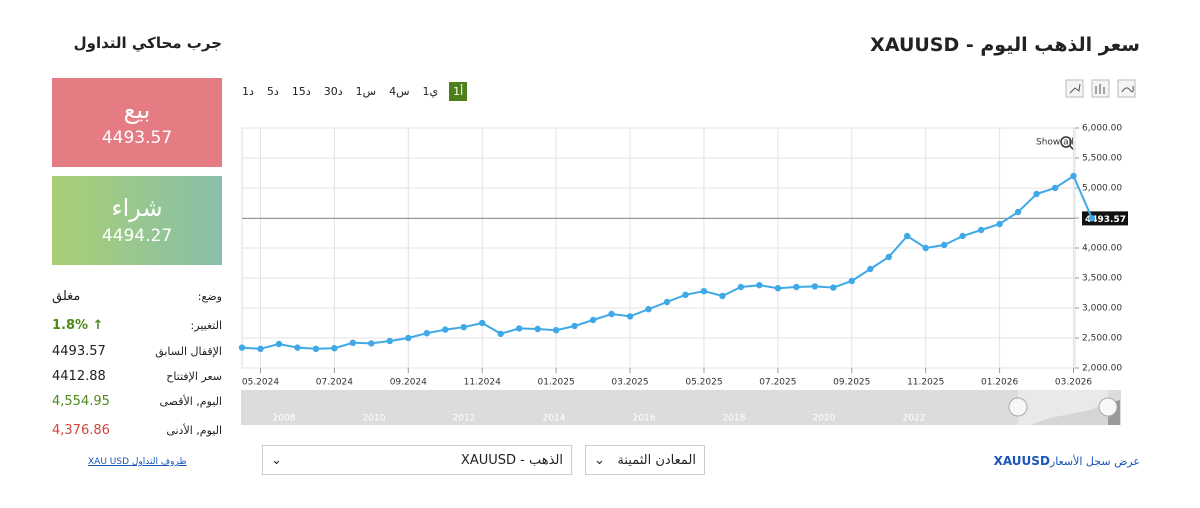 The width and height of the screenshot is (1200, 508). Describe the element at coordinates (137, 236) in the screenshot. I see `buy-price: 4494.27` at that location.